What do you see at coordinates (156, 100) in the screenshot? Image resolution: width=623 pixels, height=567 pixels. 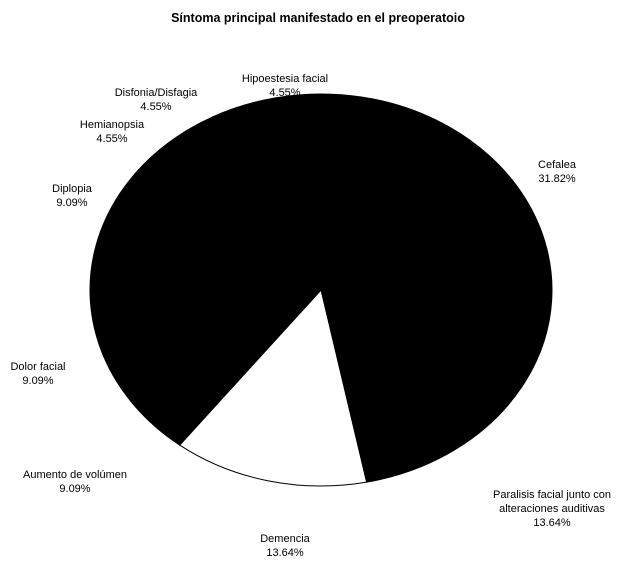 I see `slice-label: Disfonia/Disfagia 4.55%` at bounding box center [156, 100].